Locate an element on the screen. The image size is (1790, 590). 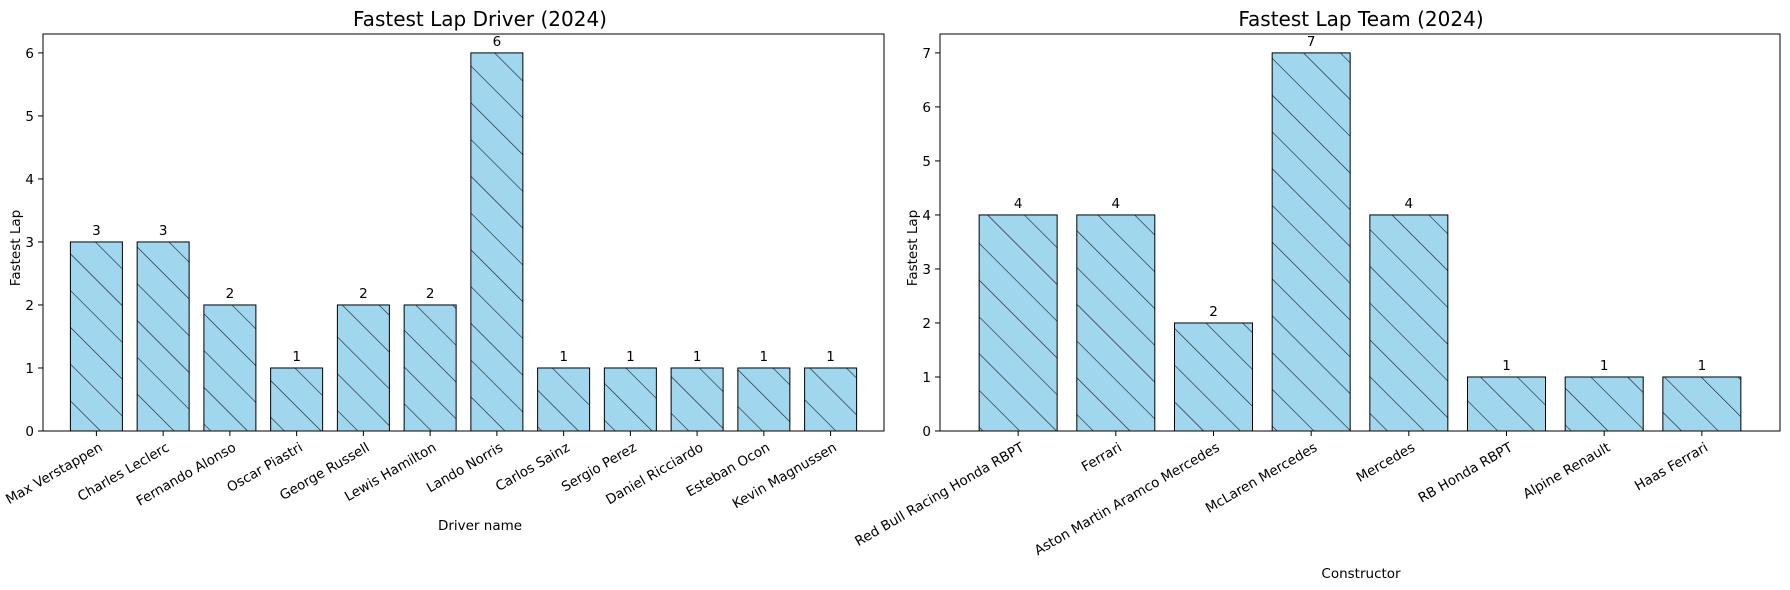
y-axis-ticks: 0 1 2 3 4 5 6 is located at coordinates (34, 243).